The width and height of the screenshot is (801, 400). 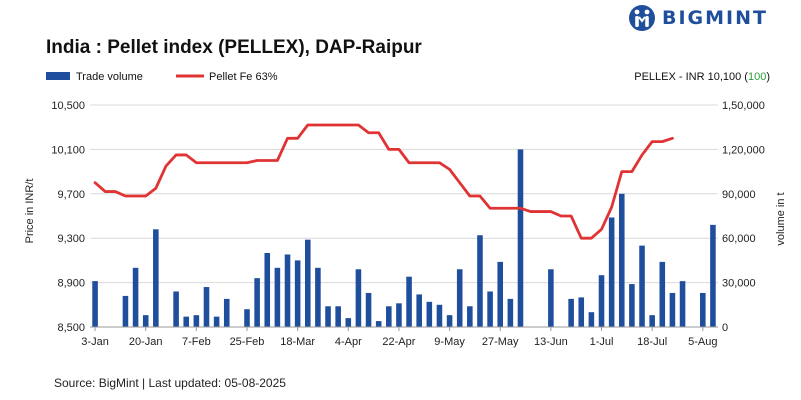 I want to click on y-tick-label: 10,100, so click(x=68, y=150).